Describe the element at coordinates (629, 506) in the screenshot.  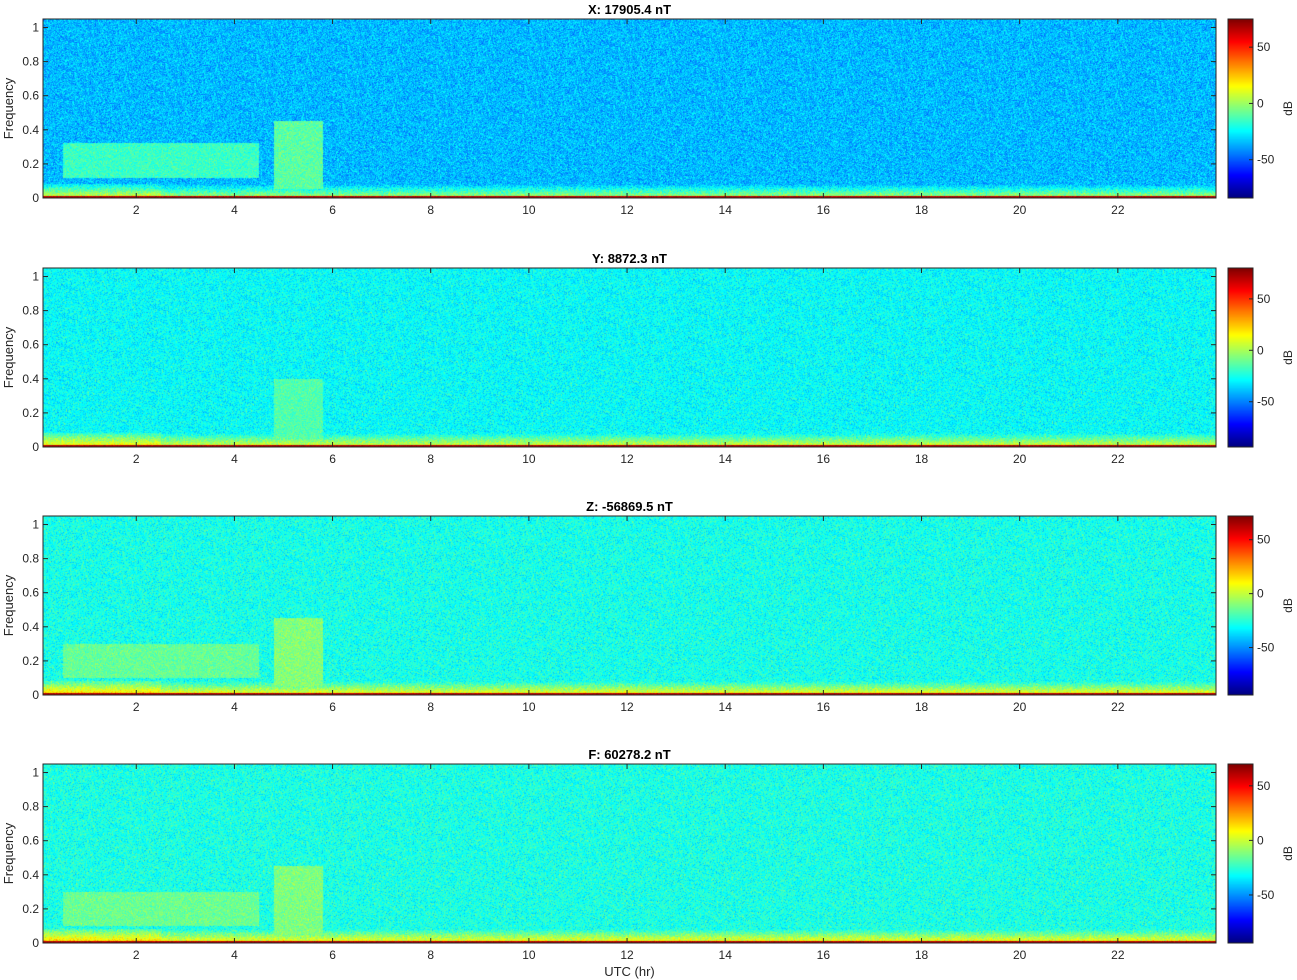
I see `panel-title: Z: -56869.5 nT` at that location.